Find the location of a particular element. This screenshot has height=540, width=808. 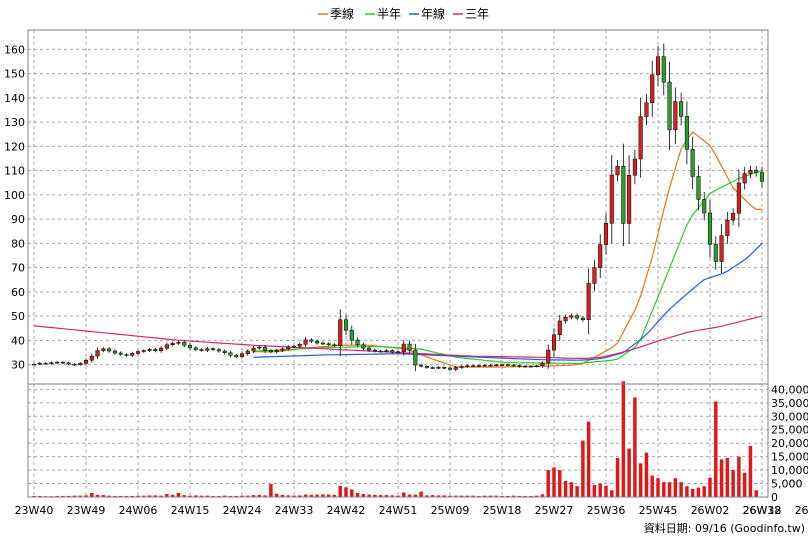

x-tick-label: 24W06 is located at coordinates (138, 510).